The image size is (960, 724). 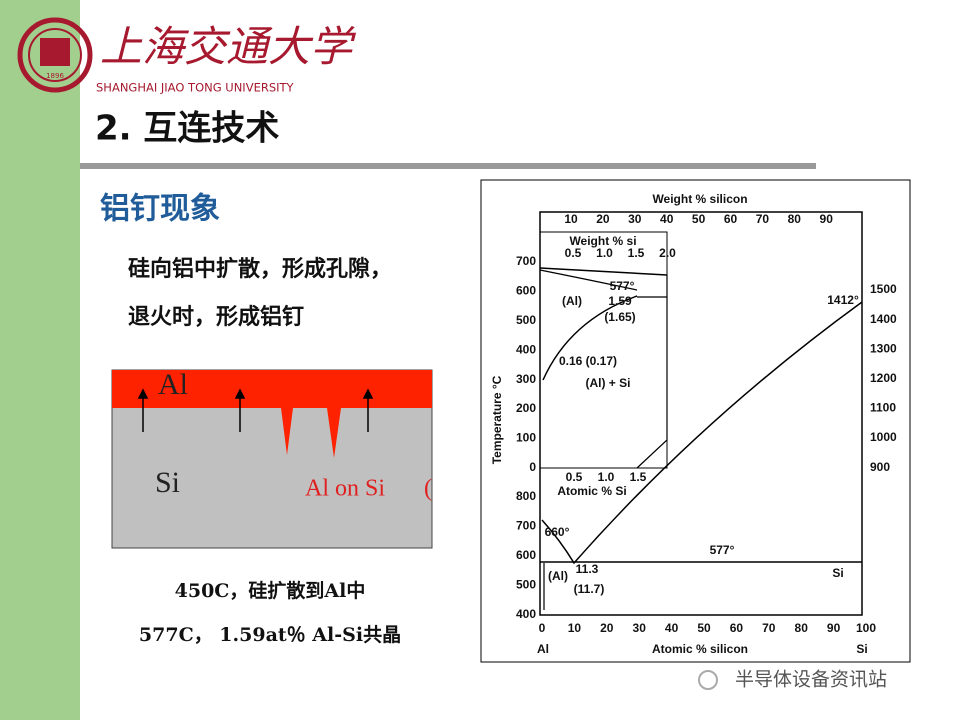 I want to click on tick-label: 800, so click(x=526, y=496).